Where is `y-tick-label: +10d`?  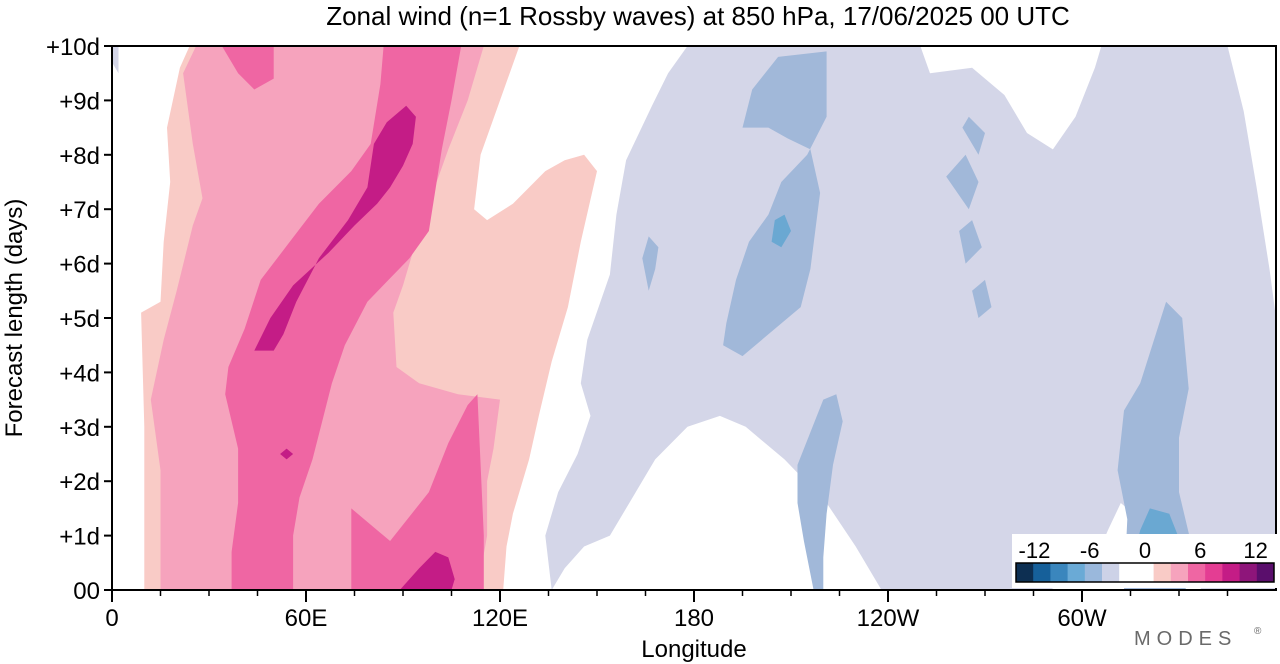
y-tick-label: +10d is located at coordinates (73, 47).